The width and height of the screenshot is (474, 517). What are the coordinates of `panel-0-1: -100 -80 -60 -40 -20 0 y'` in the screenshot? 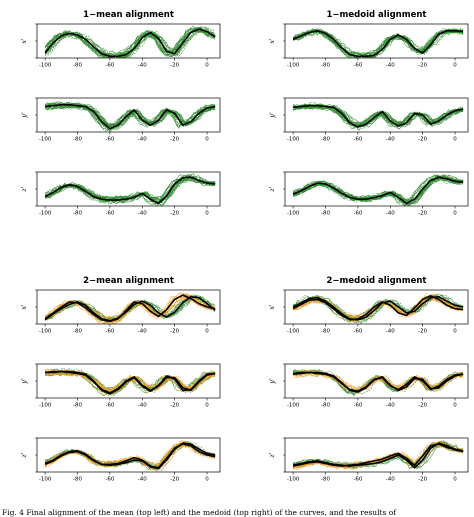 It's located at (120, 120).